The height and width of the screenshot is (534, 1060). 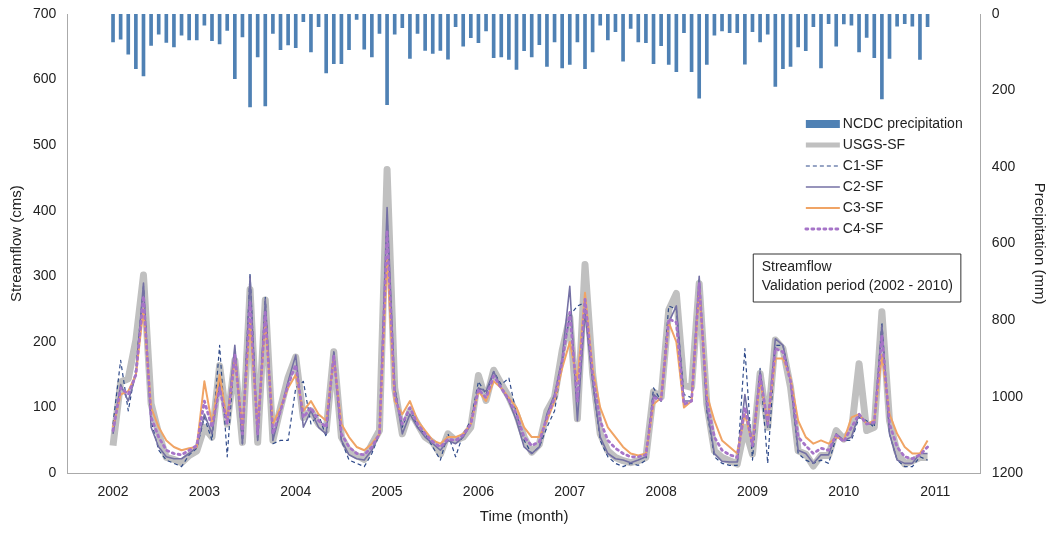 What do you see at coordinates (45, 209) in the screenshot?
I see `y-tick-label: 400` at bounding box center [45, 209].